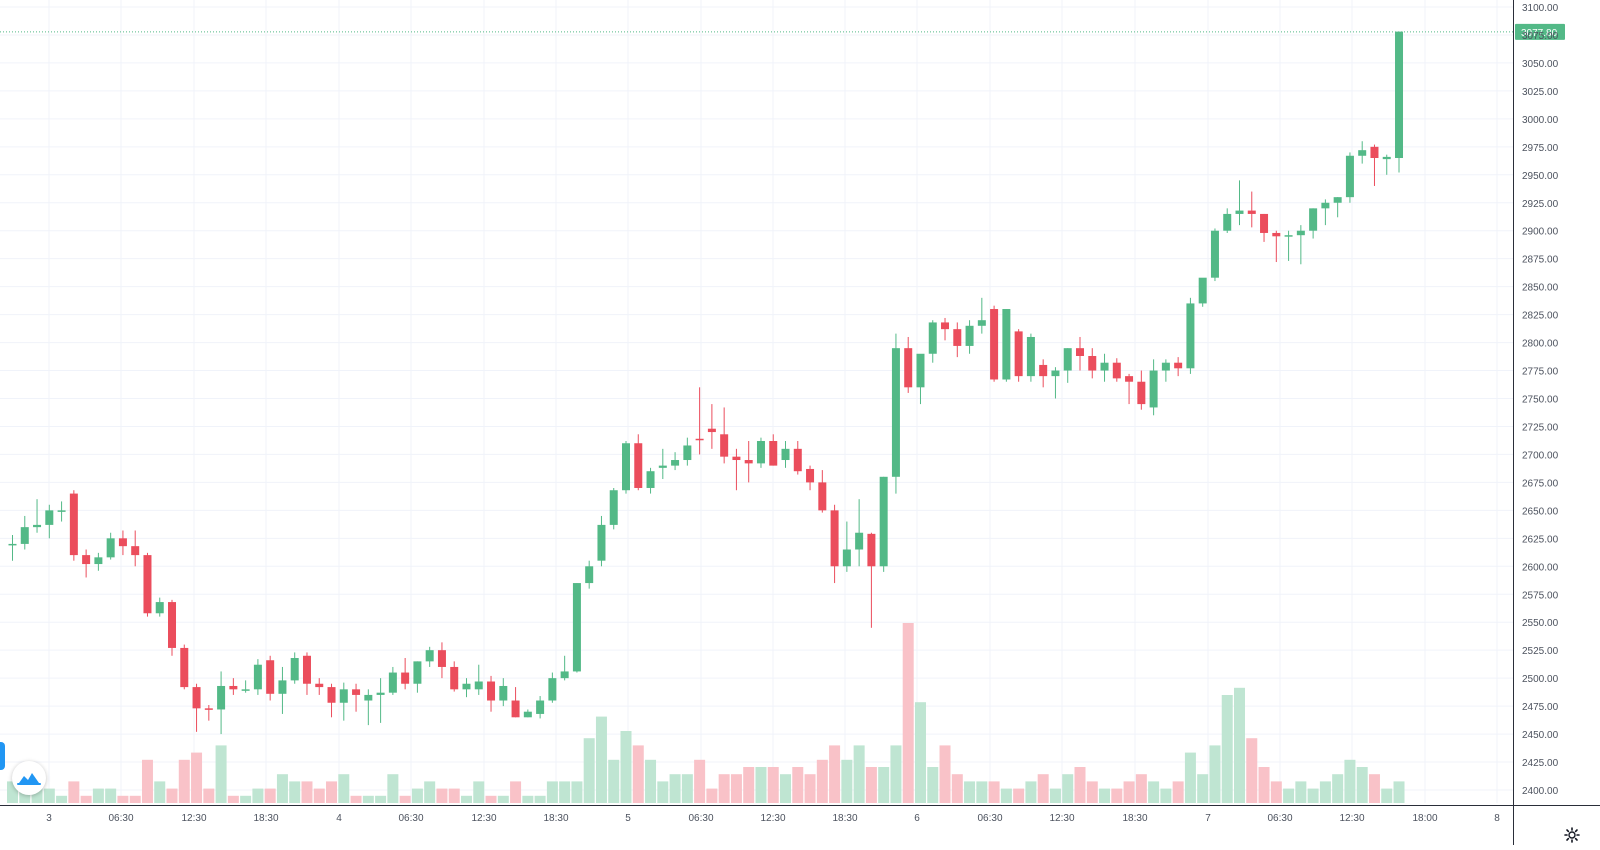  I want to click on side-panel-toggle, so click(2, 756).